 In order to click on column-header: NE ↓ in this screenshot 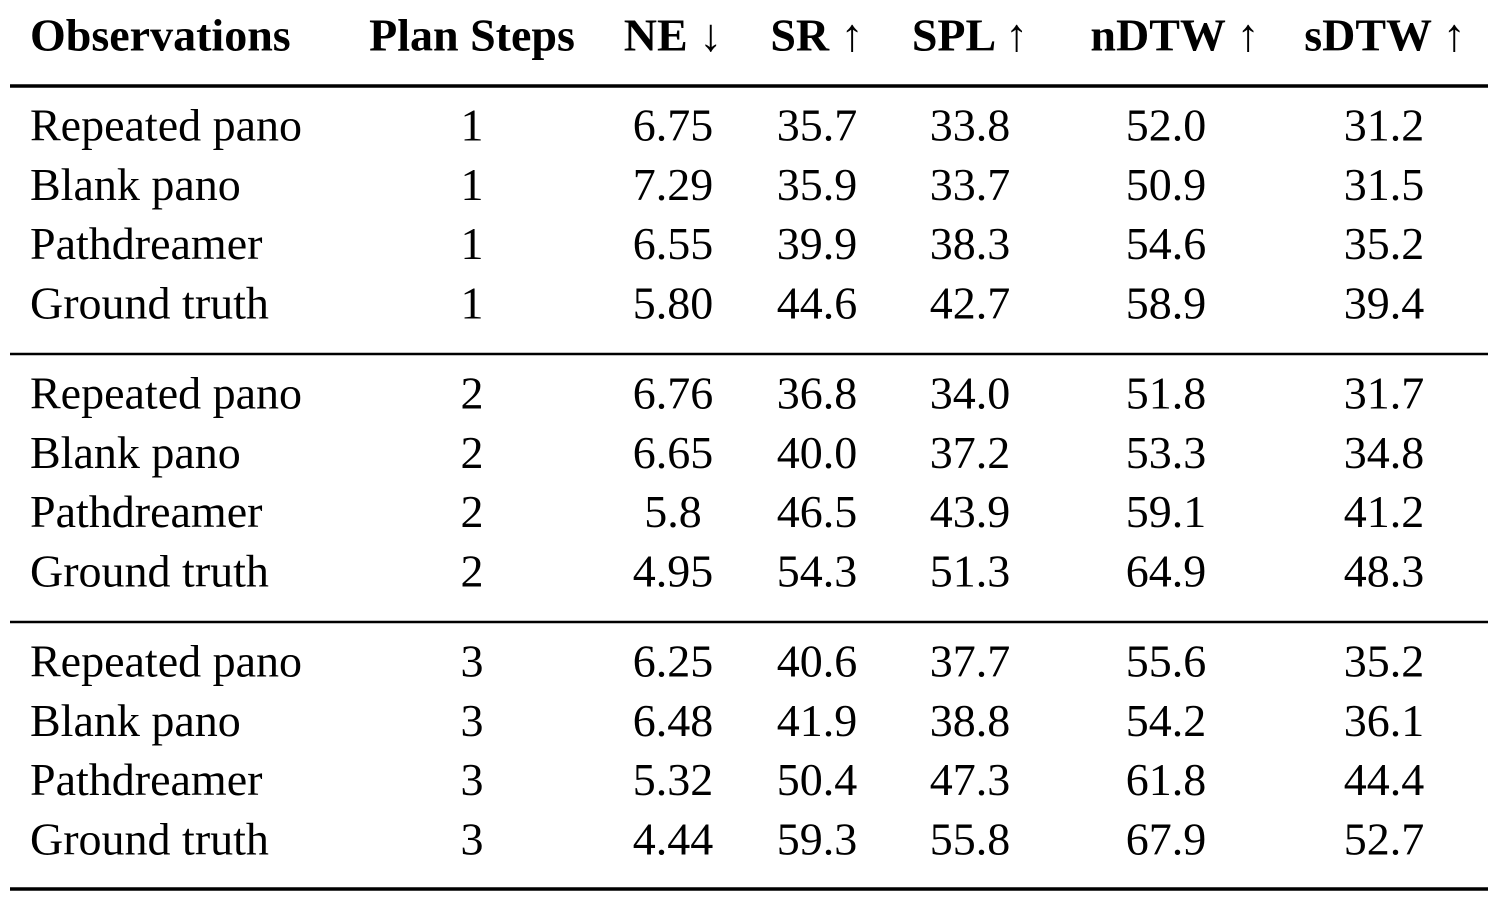, I will do `click(673, 35)`.